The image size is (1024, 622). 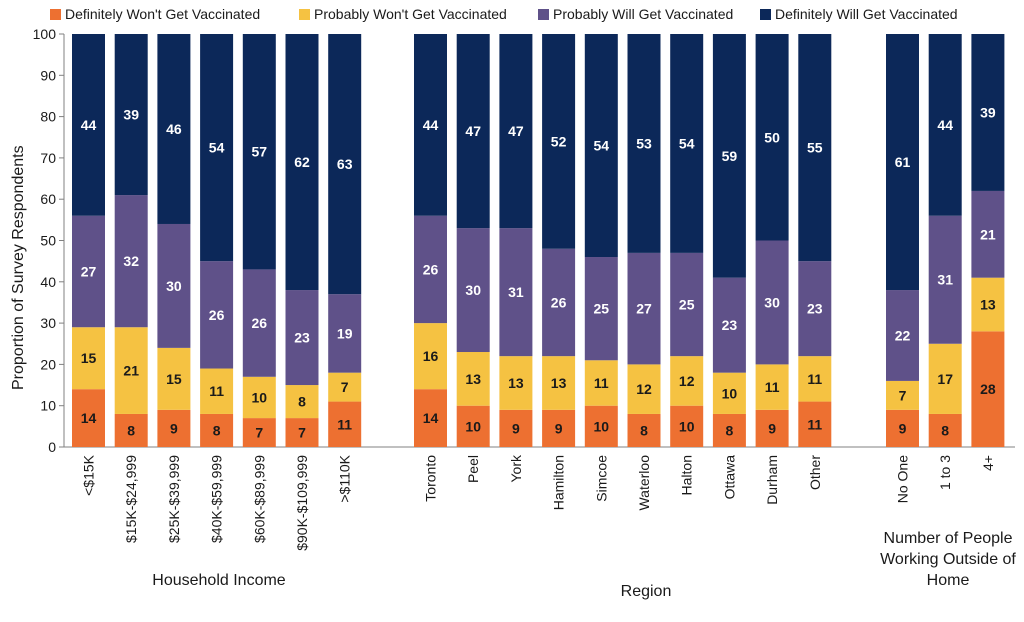 I want to click on data-label: 21, so click(x=131, y=371).